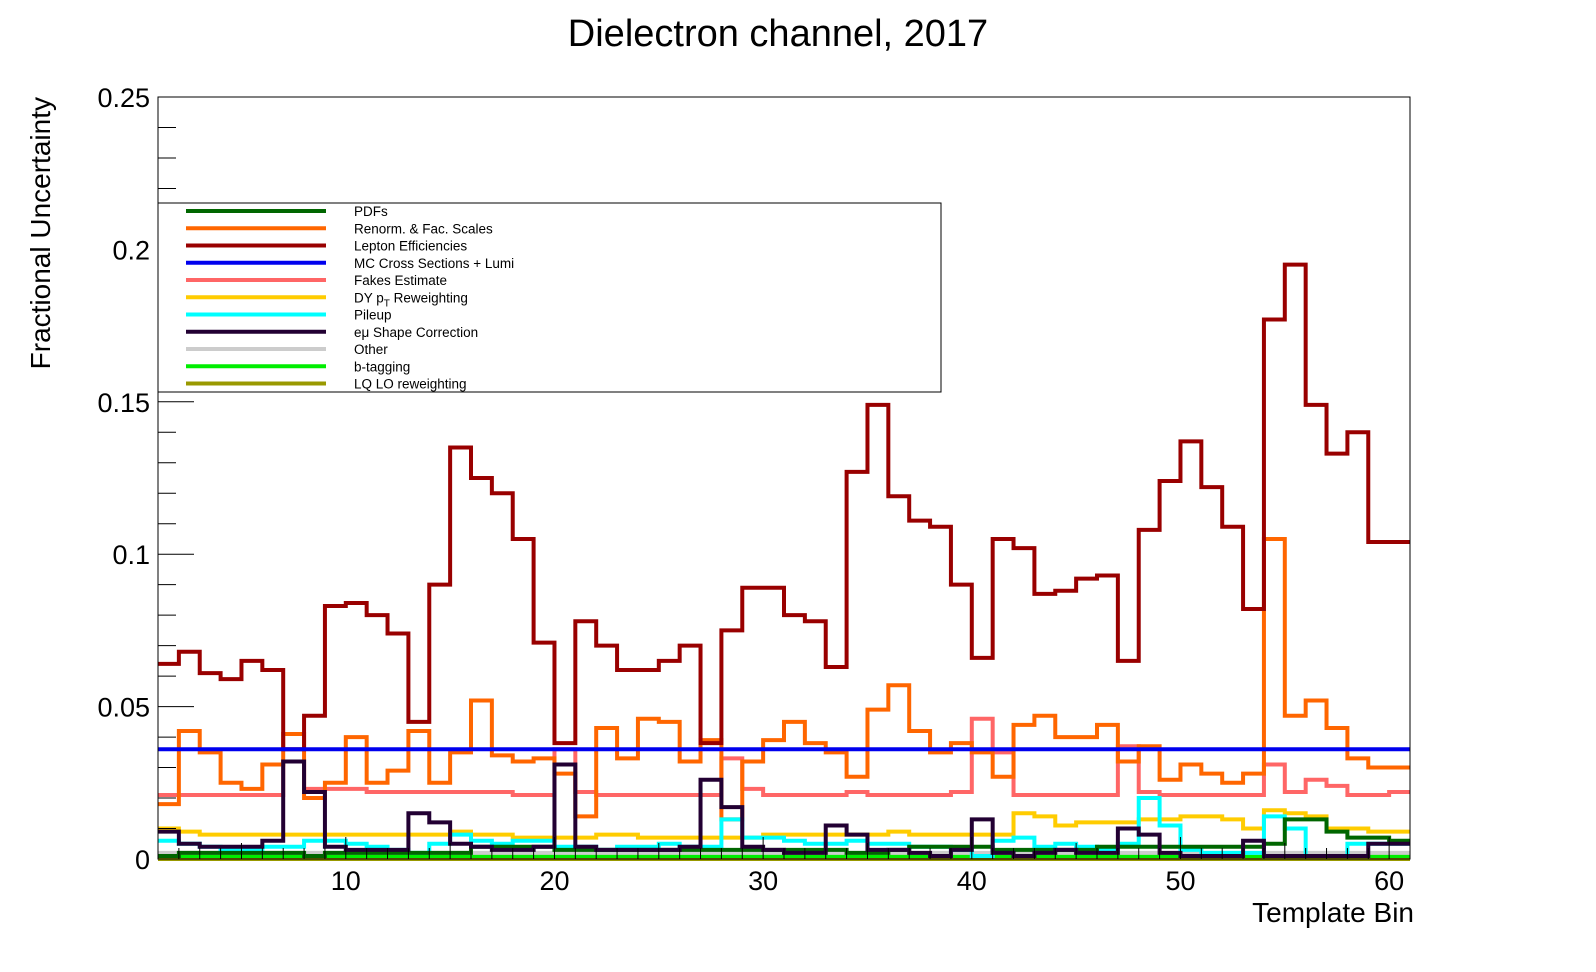 The height and width of the screenshot is (972, 1596). Describe the element at coordinates (1180, 881) in the screenshot. I see `x-tick-label: 50` at that location.